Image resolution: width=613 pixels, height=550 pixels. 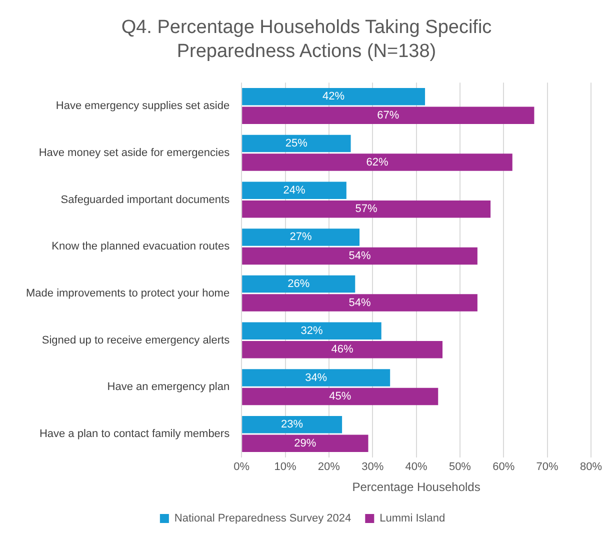 I want to click on x-tick-label: 20%, so click(x=329, y=467).